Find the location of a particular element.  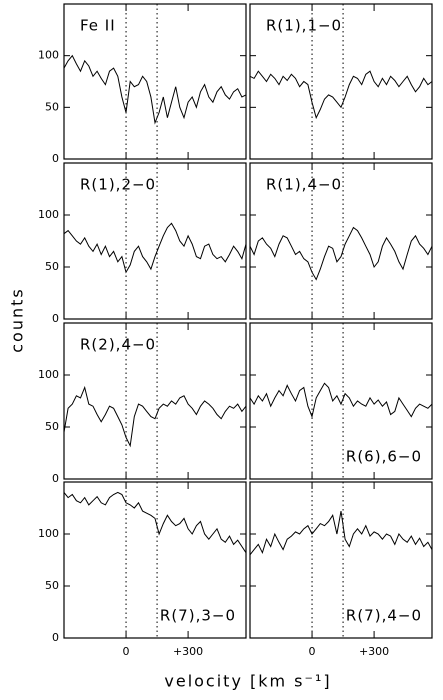

panel-label: Fe II is located at coordinates (98, 26).